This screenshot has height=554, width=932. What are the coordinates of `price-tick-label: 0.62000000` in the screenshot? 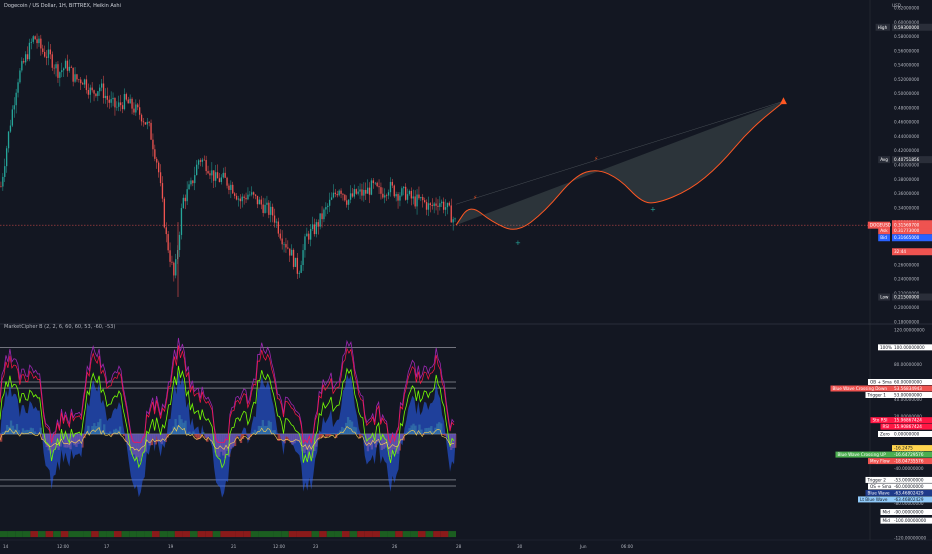 It's located at (907, 8).